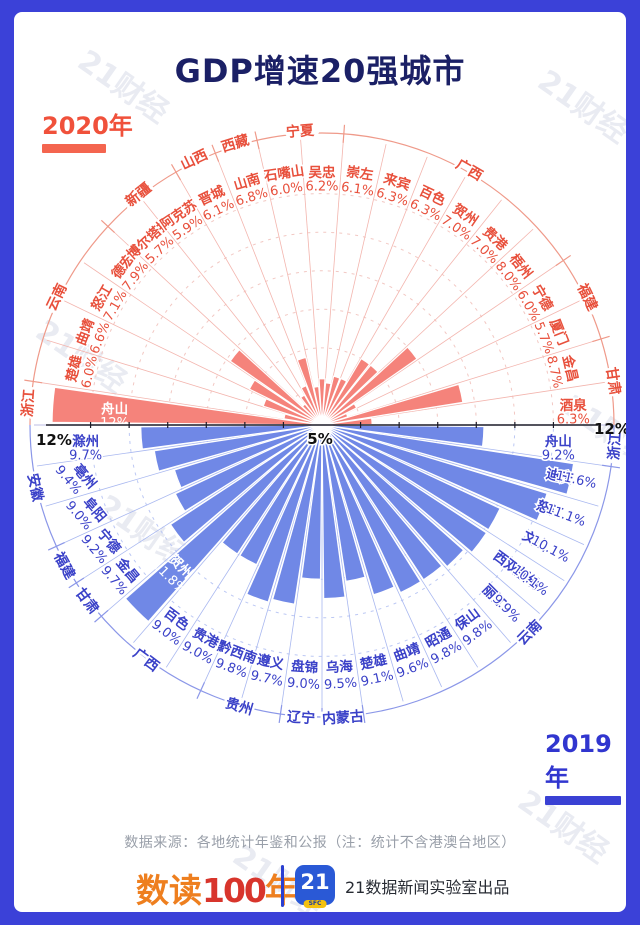 This screenshot has width=640, height=925. I want to click on bar-迪庆, so click(448, 460).